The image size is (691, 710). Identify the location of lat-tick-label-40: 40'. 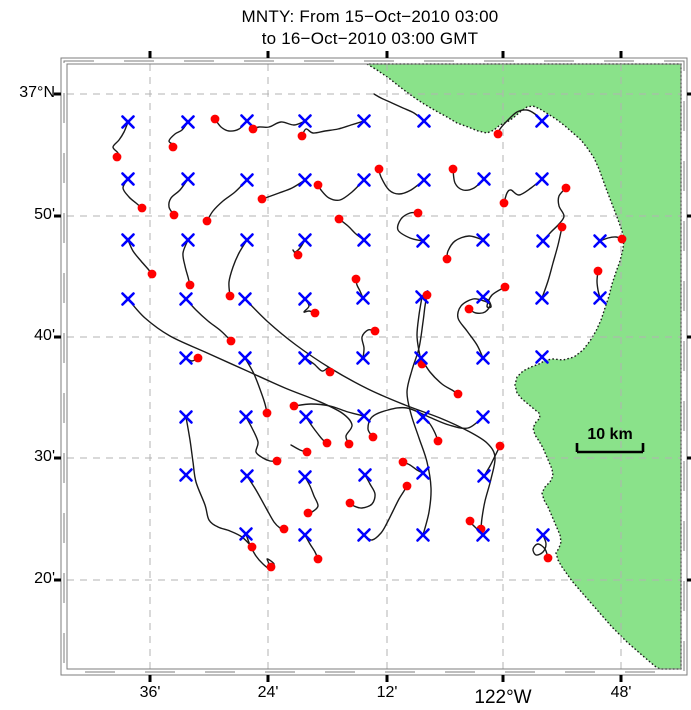
(44, 335).